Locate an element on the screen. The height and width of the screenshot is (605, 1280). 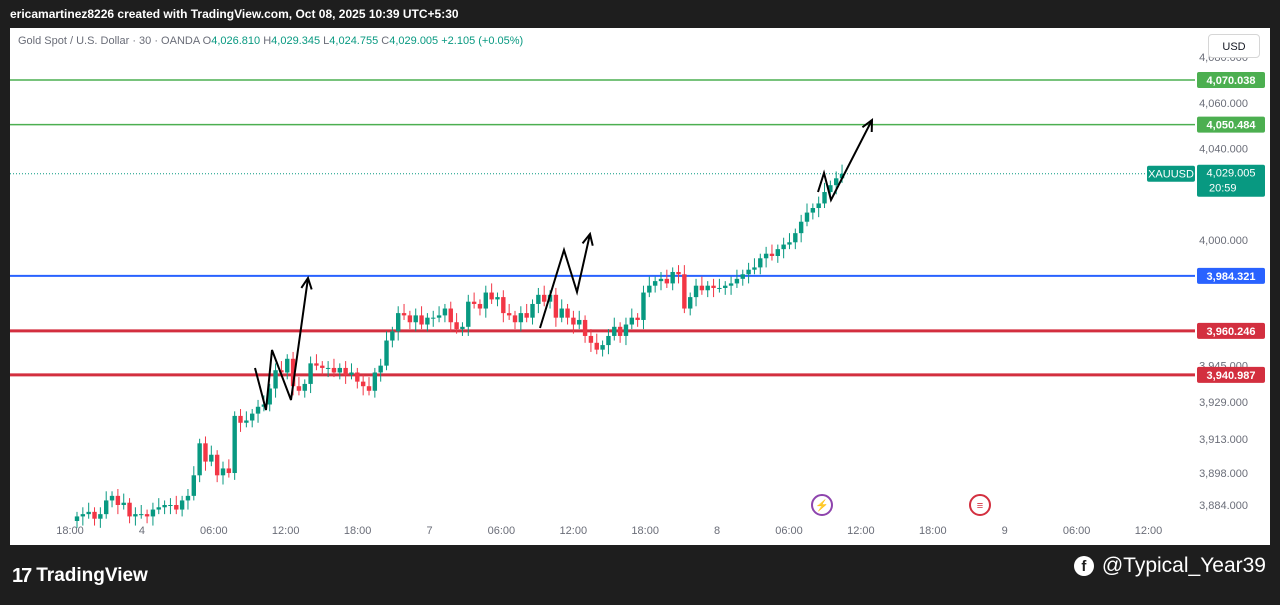
author-handle: f @Typical_Year39 is located at coordinates (1169, 566).